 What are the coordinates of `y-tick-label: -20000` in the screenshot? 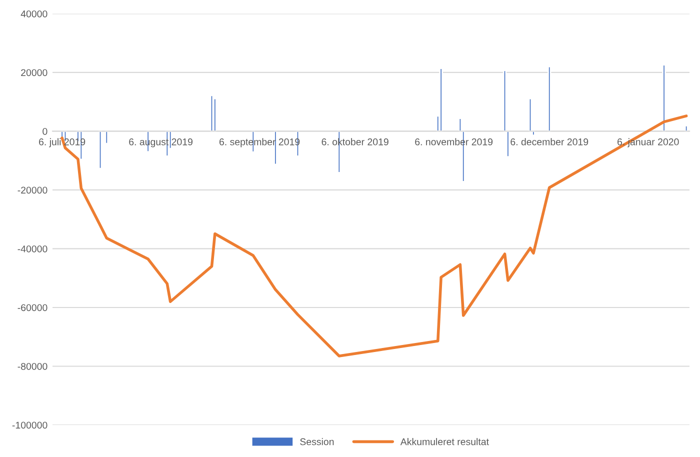 It's located at (33, 190).